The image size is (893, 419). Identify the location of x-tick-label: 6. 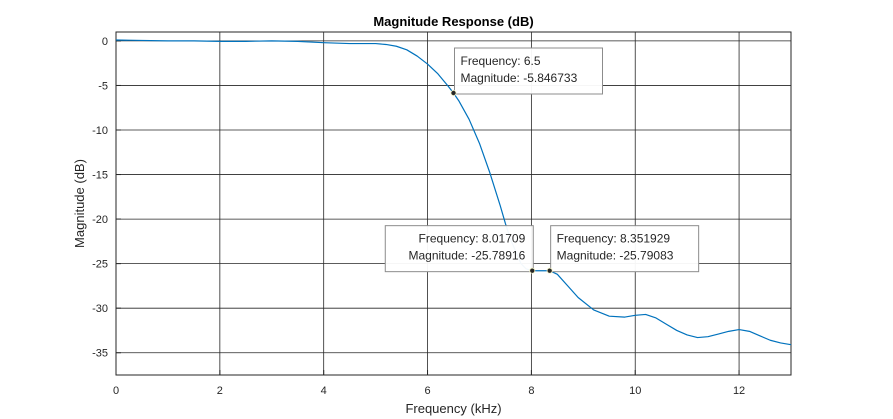
(427, 391).